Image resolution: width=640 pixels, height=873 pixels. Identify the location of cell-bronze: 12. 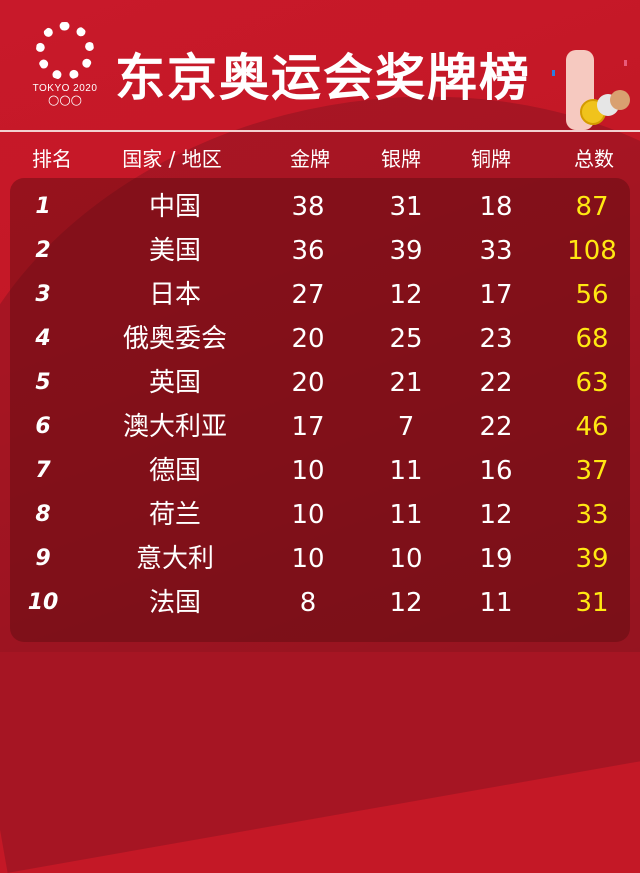
(496, 515).